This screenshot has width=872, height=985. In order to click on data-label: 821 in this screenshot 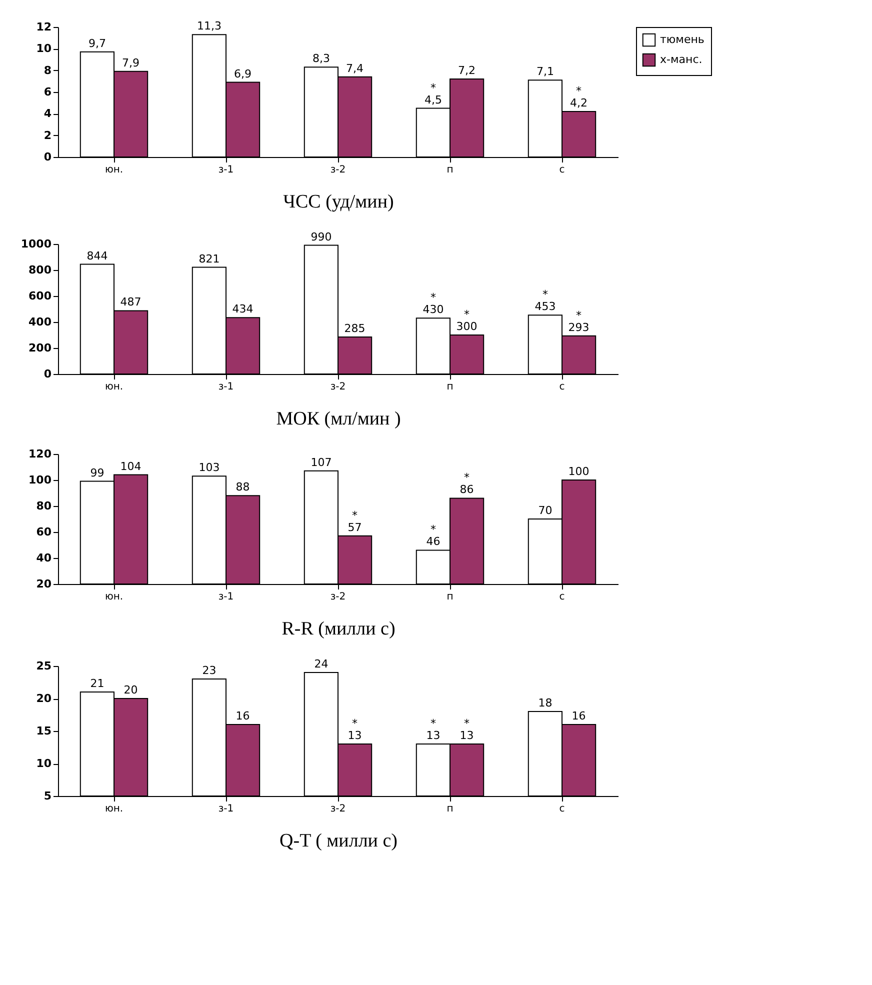, I will do `click(209, 259)`.